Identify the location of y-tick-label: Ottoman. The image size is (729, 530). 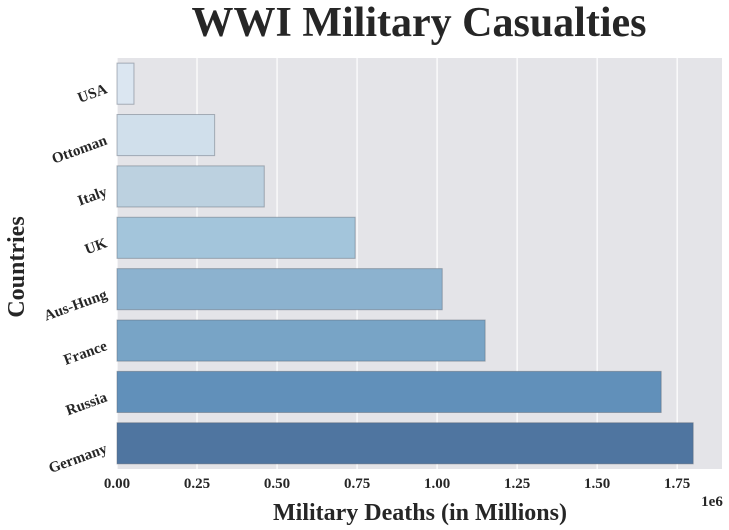
(80, 150).